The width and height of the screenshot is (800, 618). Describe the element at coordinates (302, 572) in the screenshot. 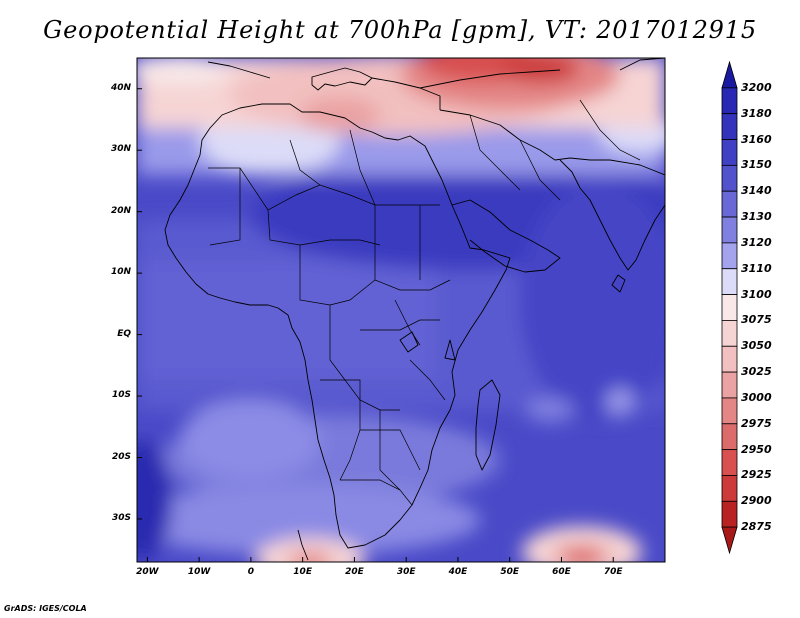

I see `x-tick-label: 10E` at that location.